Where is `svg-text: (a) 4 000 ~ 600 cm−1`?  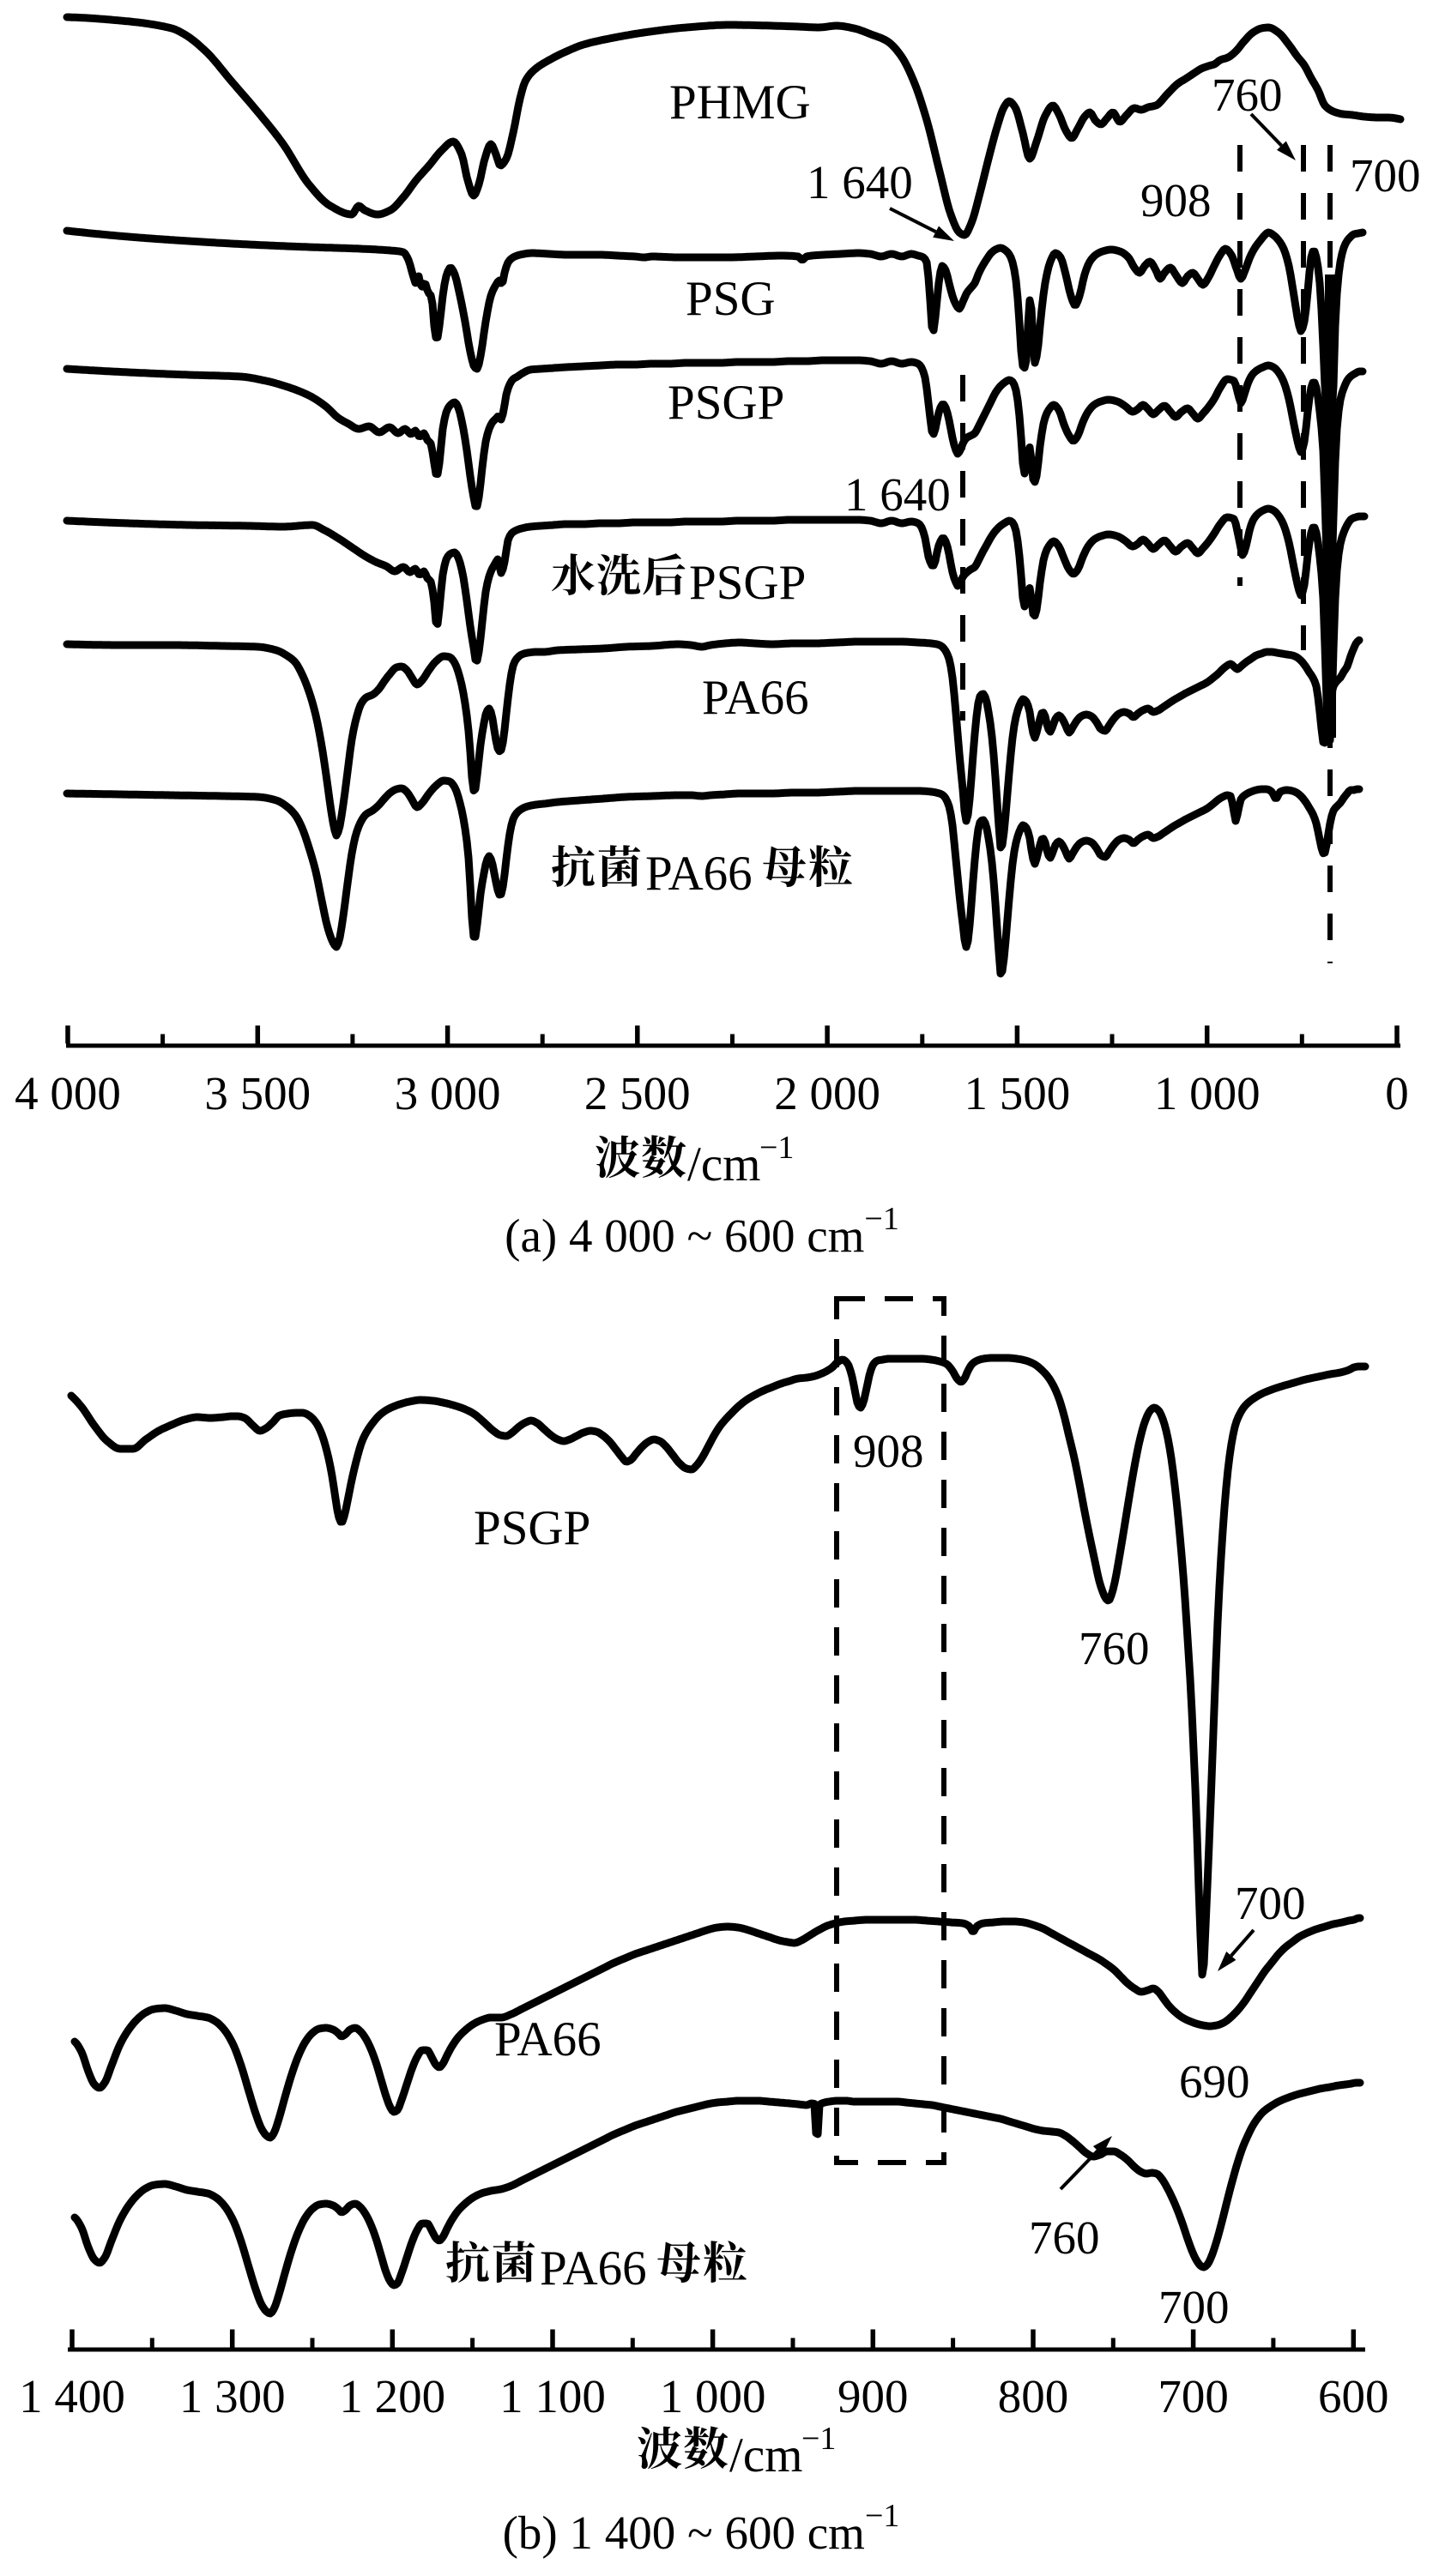 svg-text: (a) 4 000 ~ 600 cm−1 is located at coordinates (702, 1231).